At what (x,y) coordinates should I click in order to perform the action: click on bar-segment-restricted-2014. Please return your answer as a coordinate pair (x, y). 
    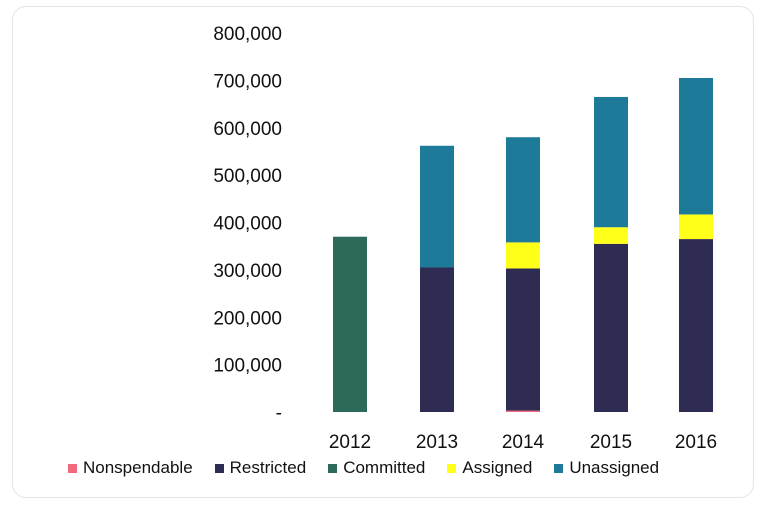
    Looking at the image, I should click on (523, 339).